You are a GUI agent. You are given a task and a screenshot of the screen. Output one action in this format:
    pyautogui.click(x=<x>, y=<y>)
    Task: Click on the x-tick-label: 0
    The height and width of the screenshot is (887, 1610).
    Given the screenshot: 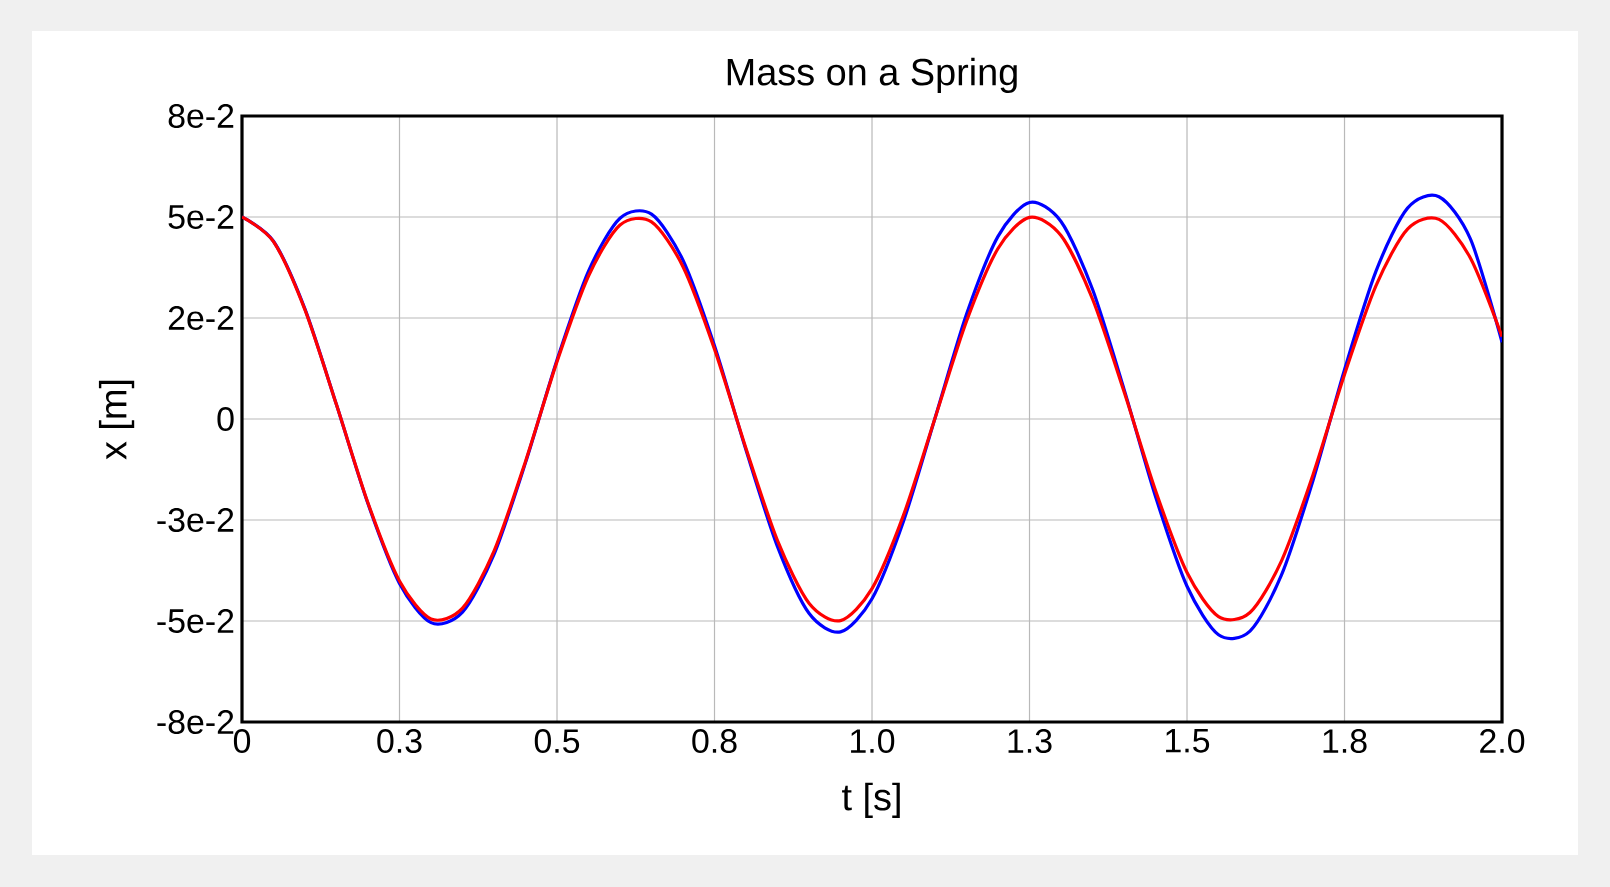 What is the action you would take?
    pyautogui.click(x=242, y=741)
    